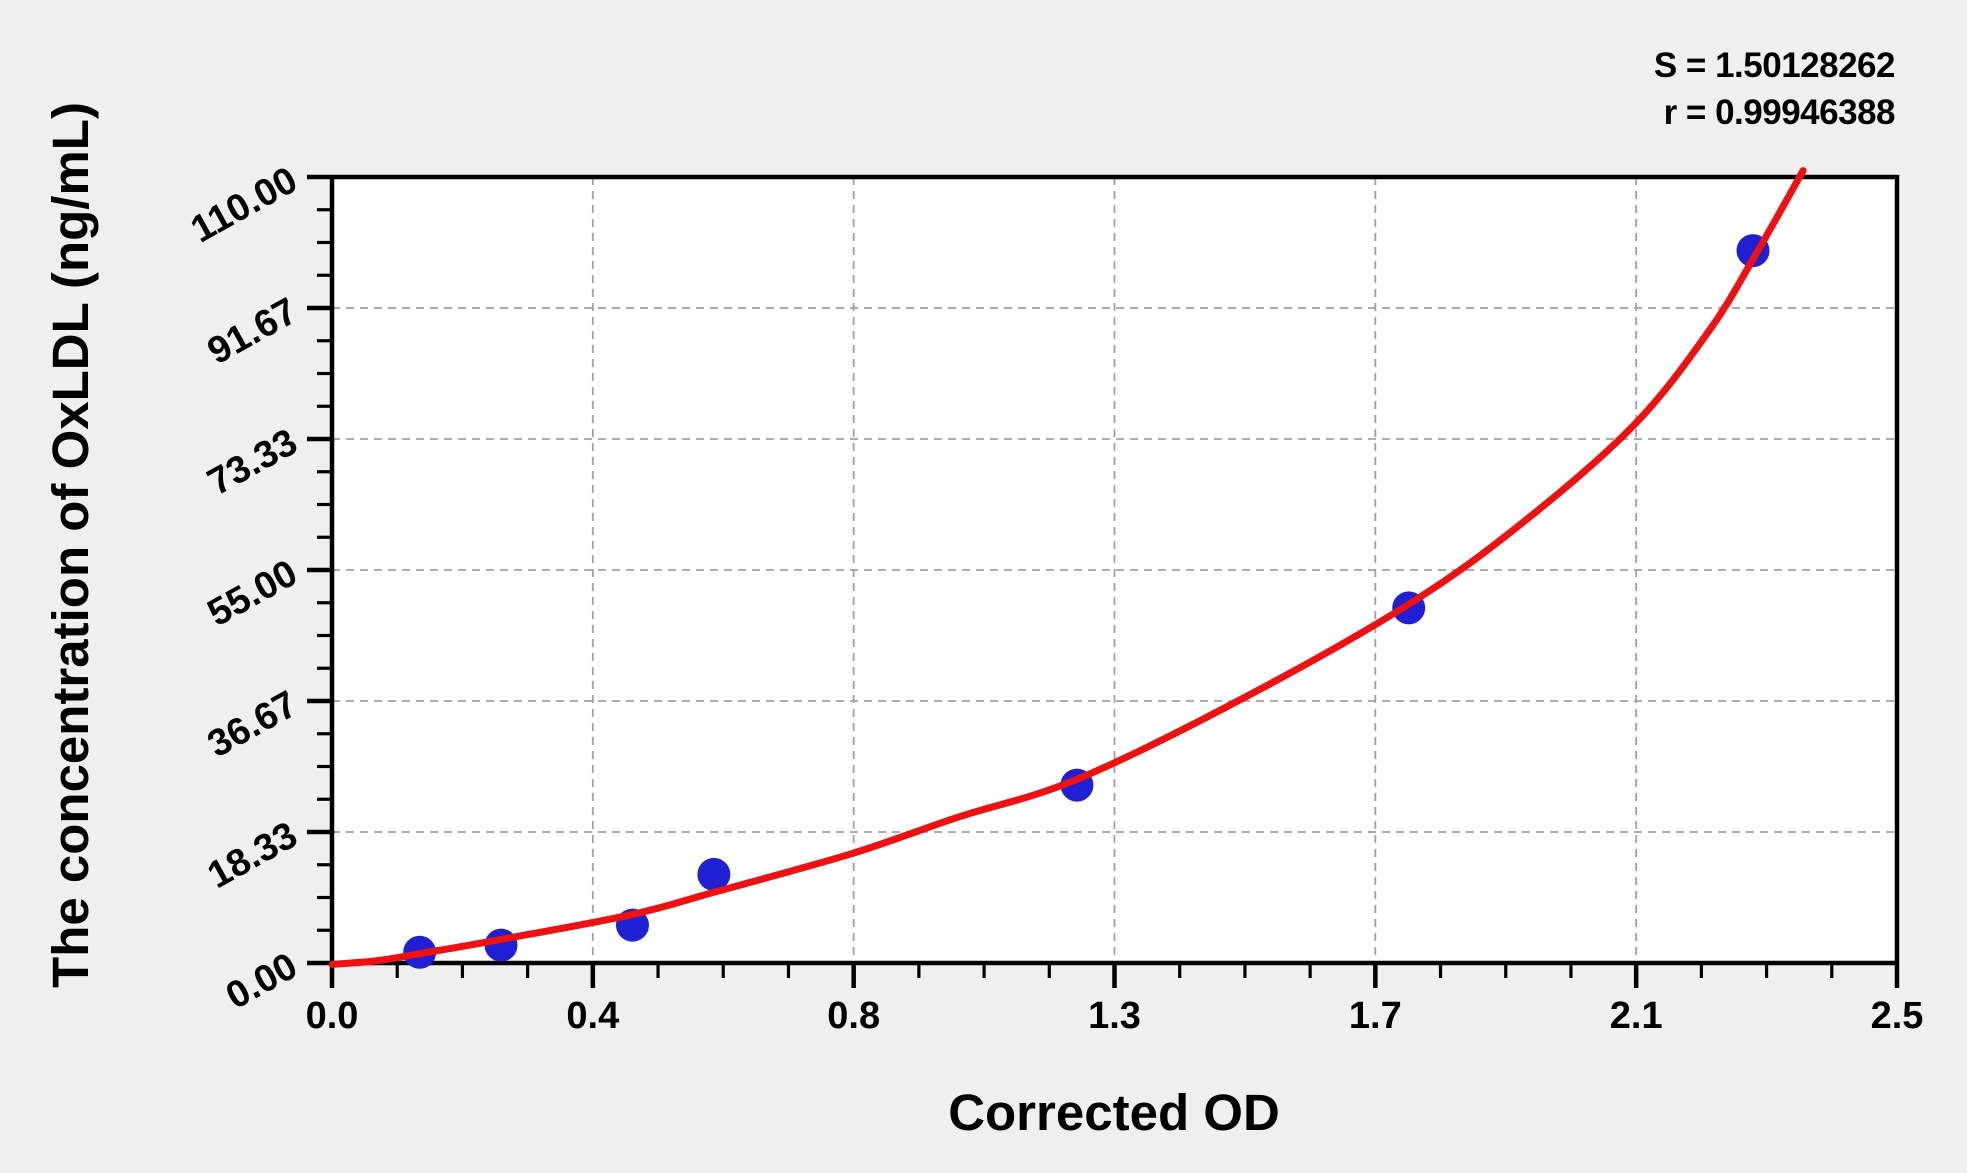 The width and height of the screenshot is (1967, 1173). What do you see at coordinates (253, 331) in the screenshot?
I see `y-tick-label: 91.67` at bounding box center [253, 331].